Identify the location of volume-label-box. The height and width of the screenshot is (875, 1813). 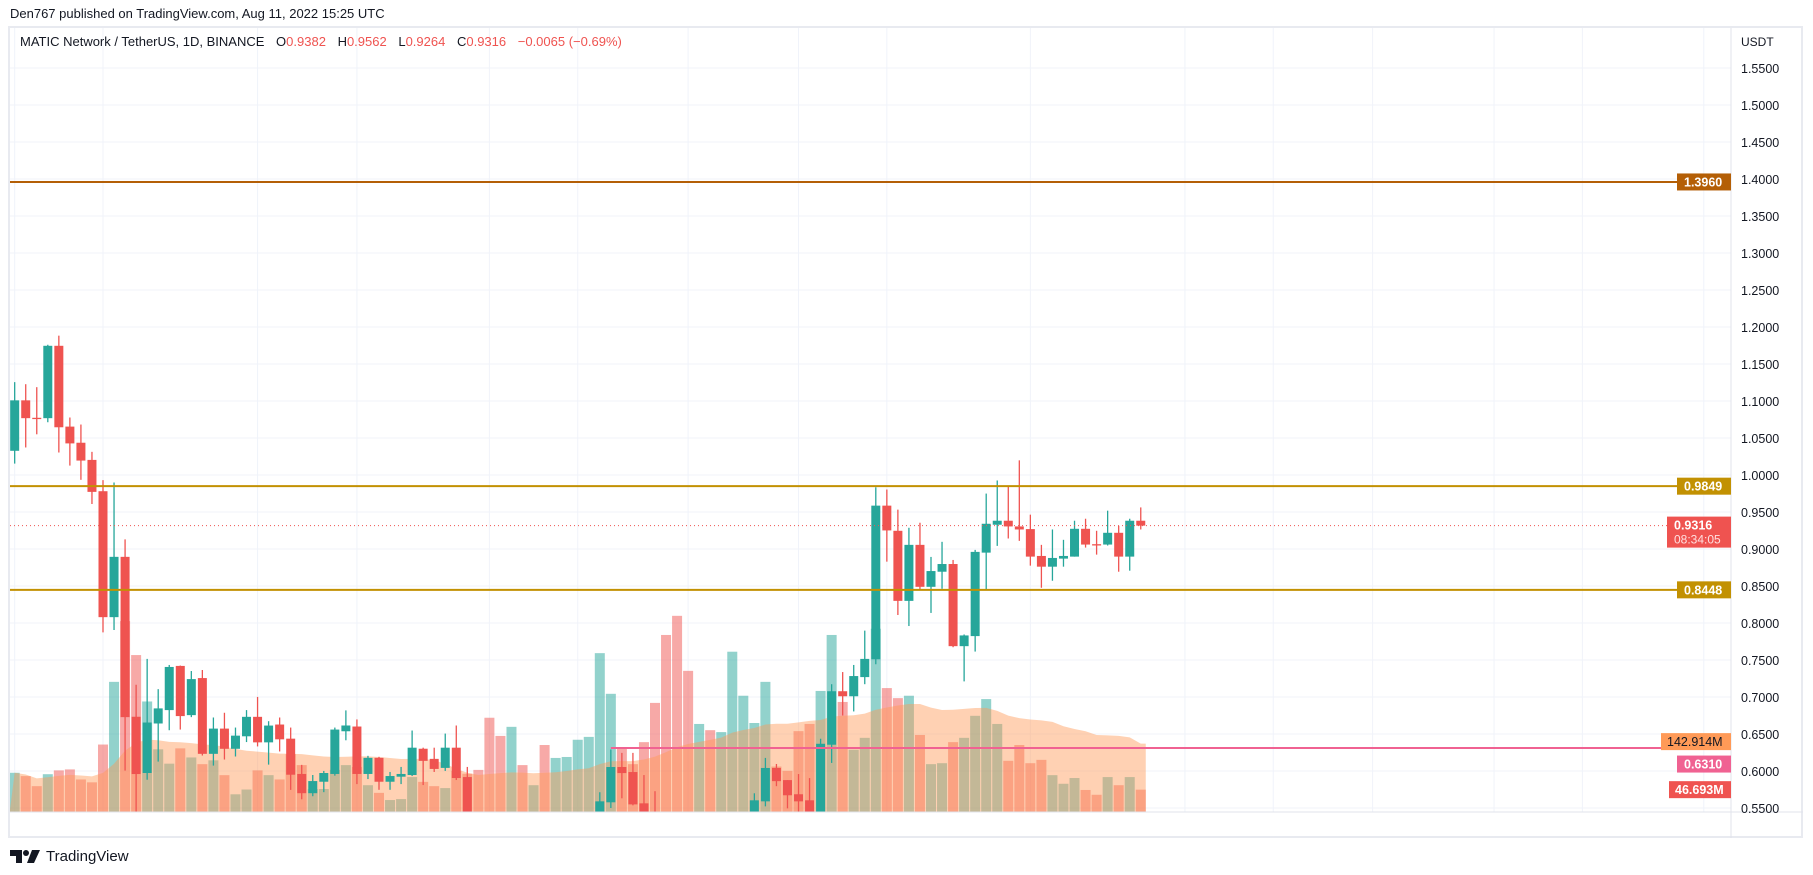
(1700, 790).